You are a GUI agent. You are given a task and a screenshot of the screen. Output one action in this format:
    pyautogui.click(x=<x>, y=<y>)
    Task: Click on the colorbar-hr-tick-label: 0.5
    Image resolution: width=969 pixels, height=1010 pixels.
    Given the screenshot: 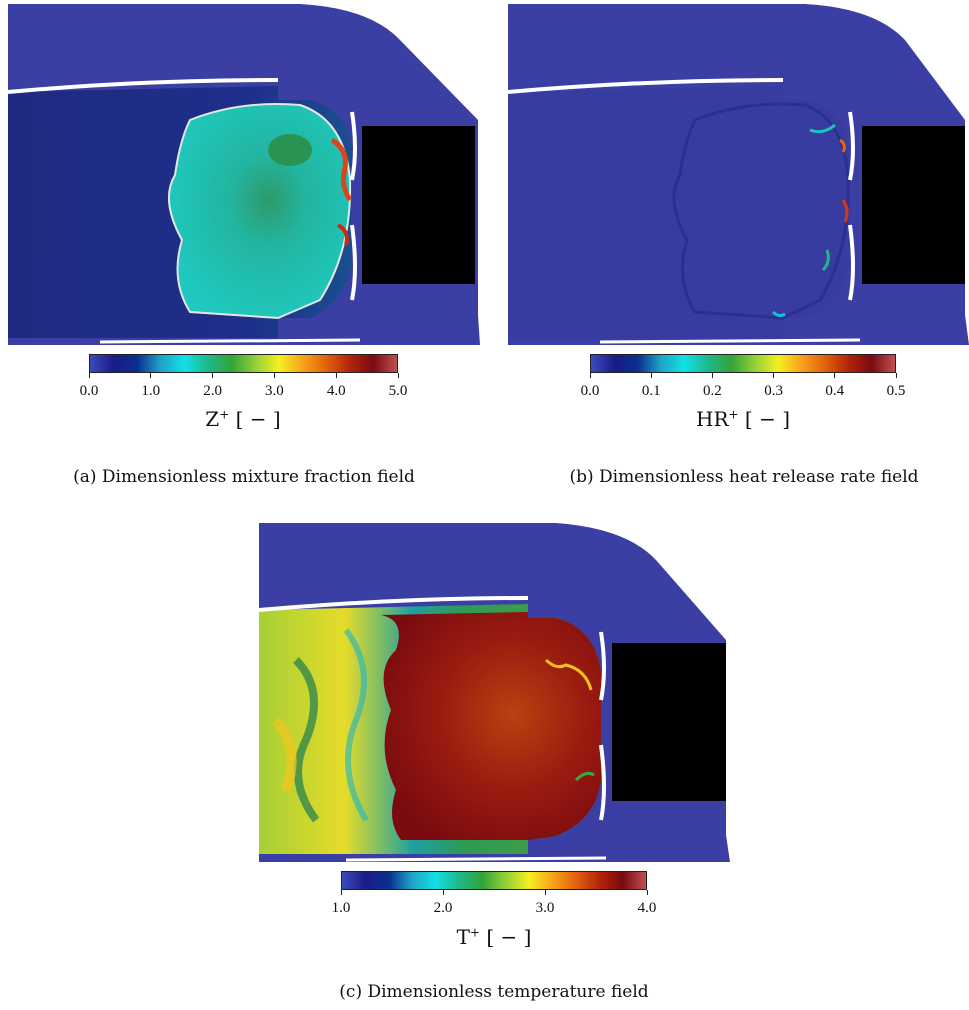 What is the action you would take?
    pyautogui.click(x=896, y=391)
    